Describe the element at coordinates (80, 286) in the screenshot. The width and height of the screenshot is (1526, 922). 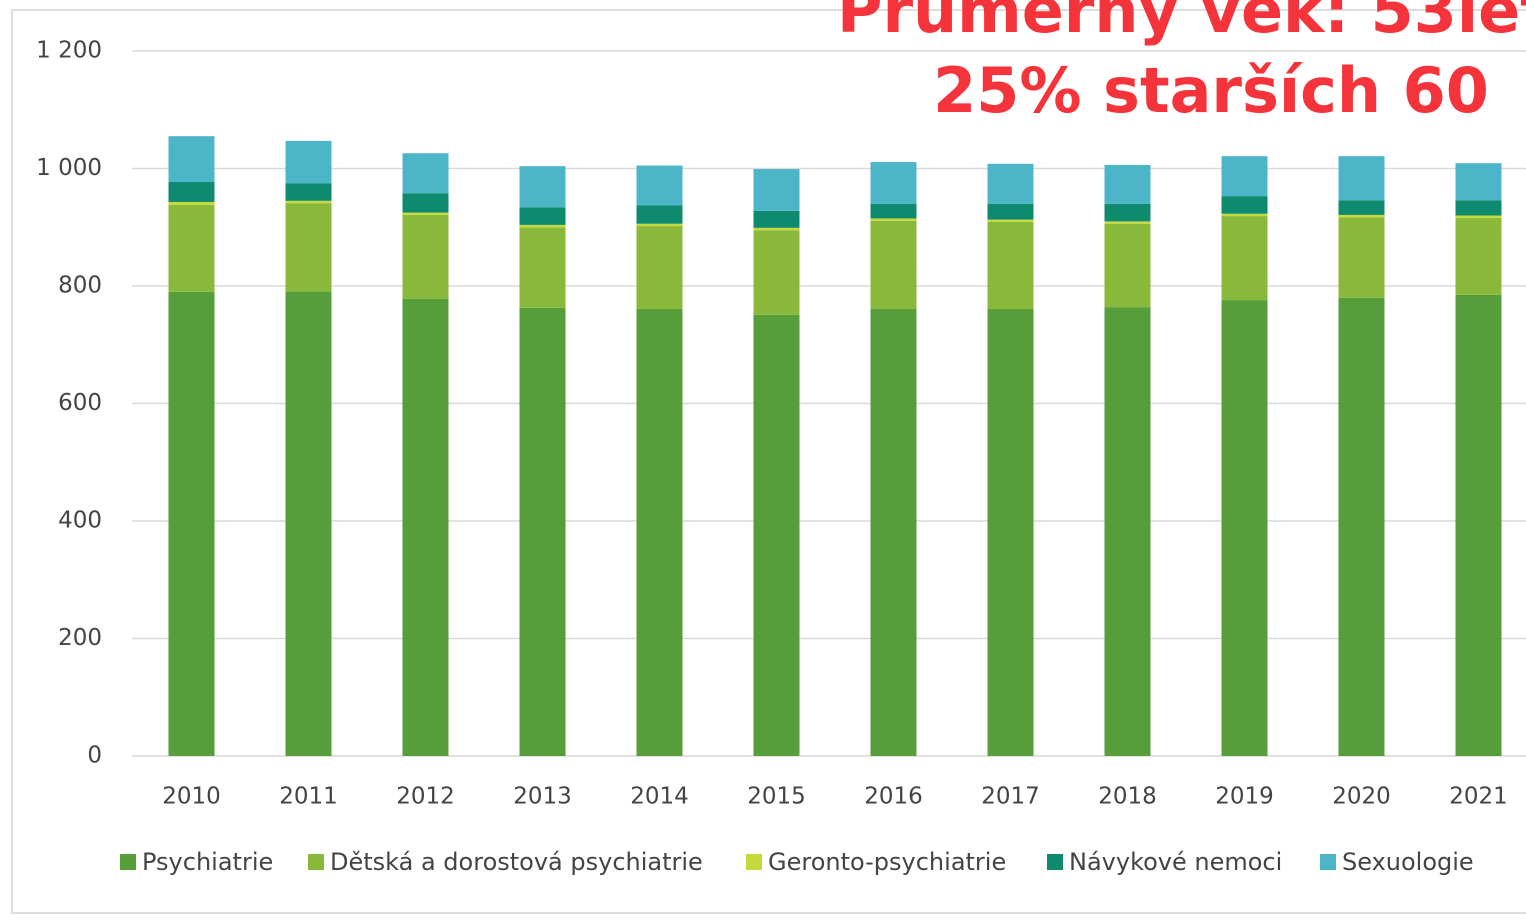
I see `y-tick-label: 800` at that location.